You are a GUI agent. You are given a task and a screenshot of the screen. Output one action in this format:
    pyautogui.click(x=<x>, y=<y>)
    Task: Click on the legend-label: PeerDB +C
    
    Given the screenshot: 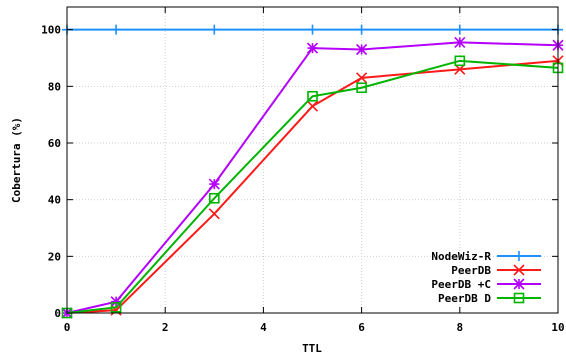 What is the action you would take?
    pyautogui.click(x=461, y=284)
    